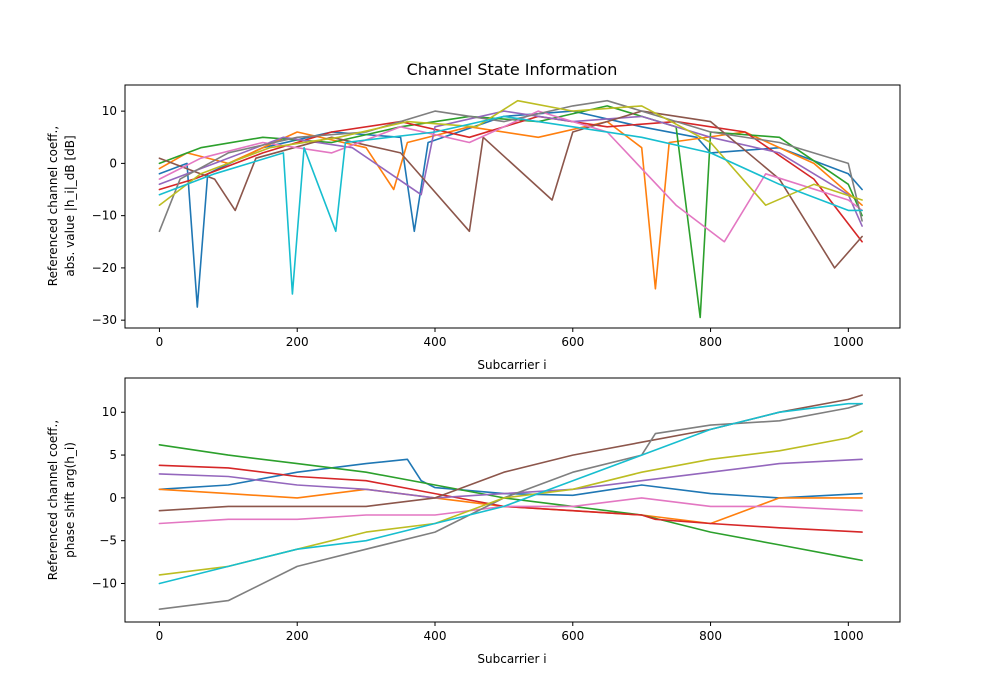 Image resolution: width=1000 pixels, height=700 pixels. I want to click on phase-x-tick-label: 800, so click(710, 636).